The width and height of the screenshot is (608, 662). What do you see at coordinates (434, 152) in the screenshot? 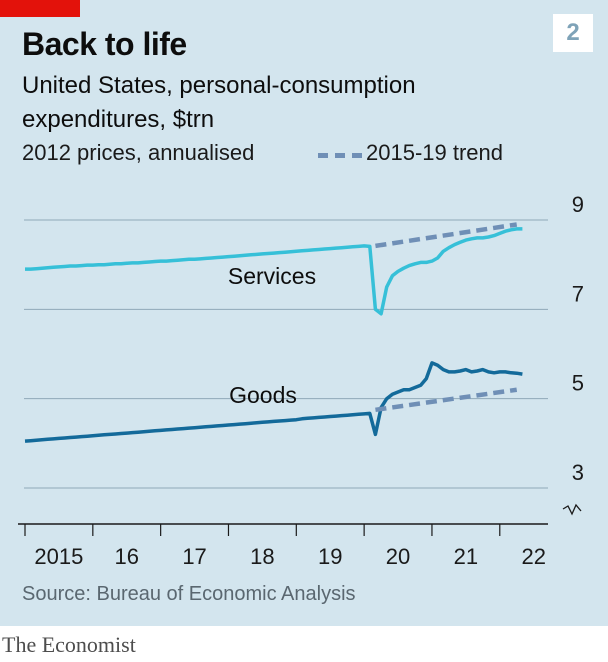
I see `legend-label-trend: 2015-19 trend` at bounding box center [434, 152].